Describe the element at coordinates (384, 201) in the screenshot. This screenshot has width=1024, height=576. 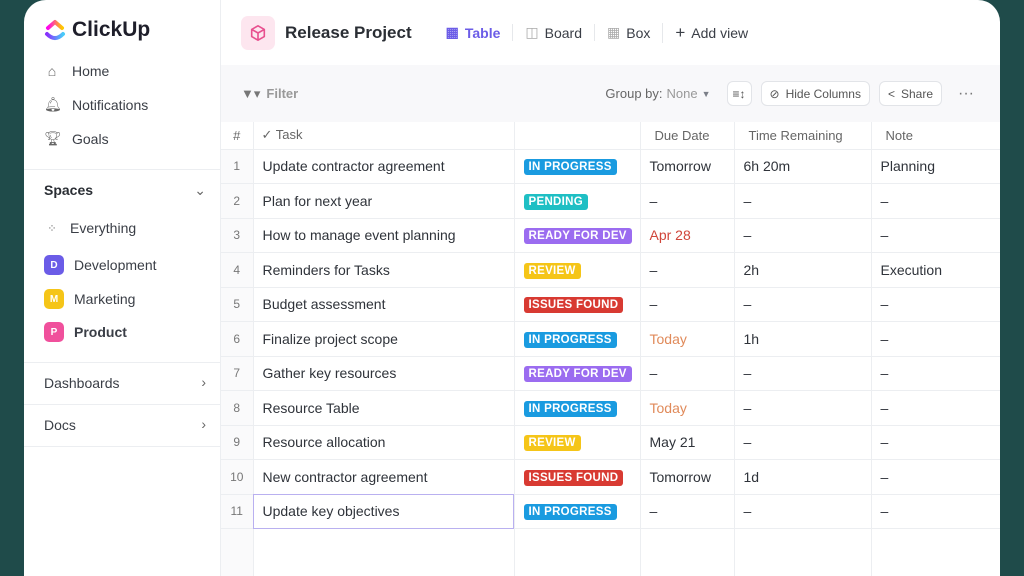
I see `task-name-cell: Plan for next year` at that location.